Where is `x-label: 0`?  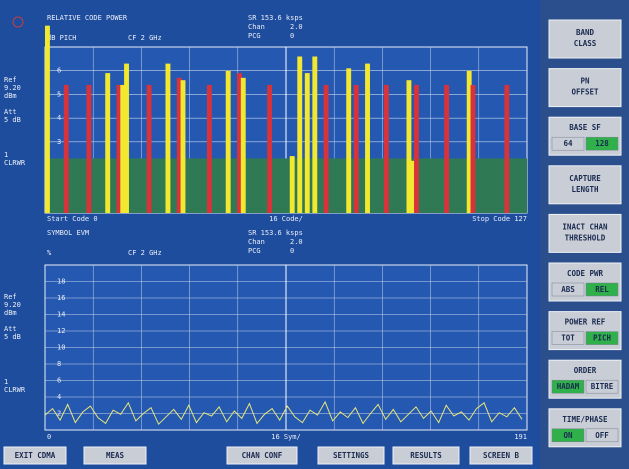 x-label: 0 is located at coordinates (49, 437).